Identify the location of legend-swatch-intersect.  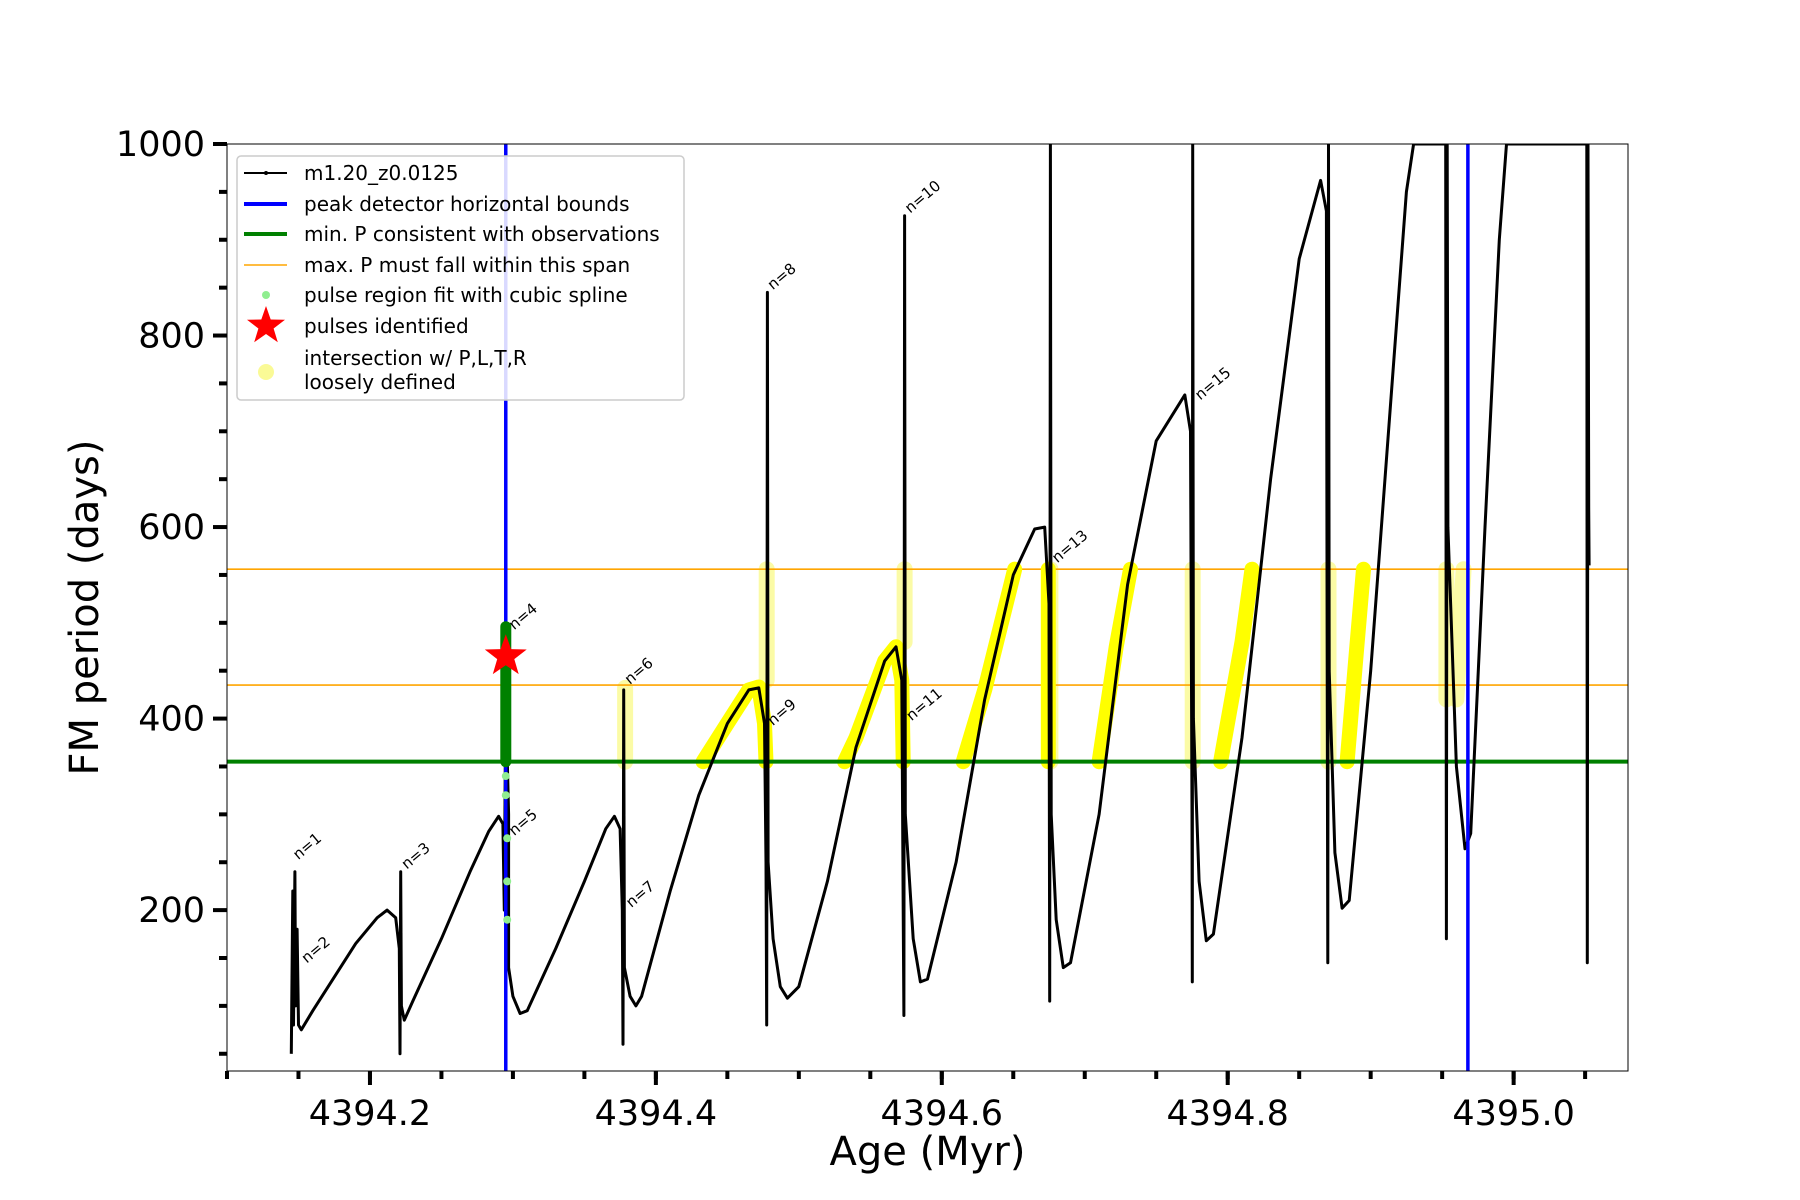
(266, 372).